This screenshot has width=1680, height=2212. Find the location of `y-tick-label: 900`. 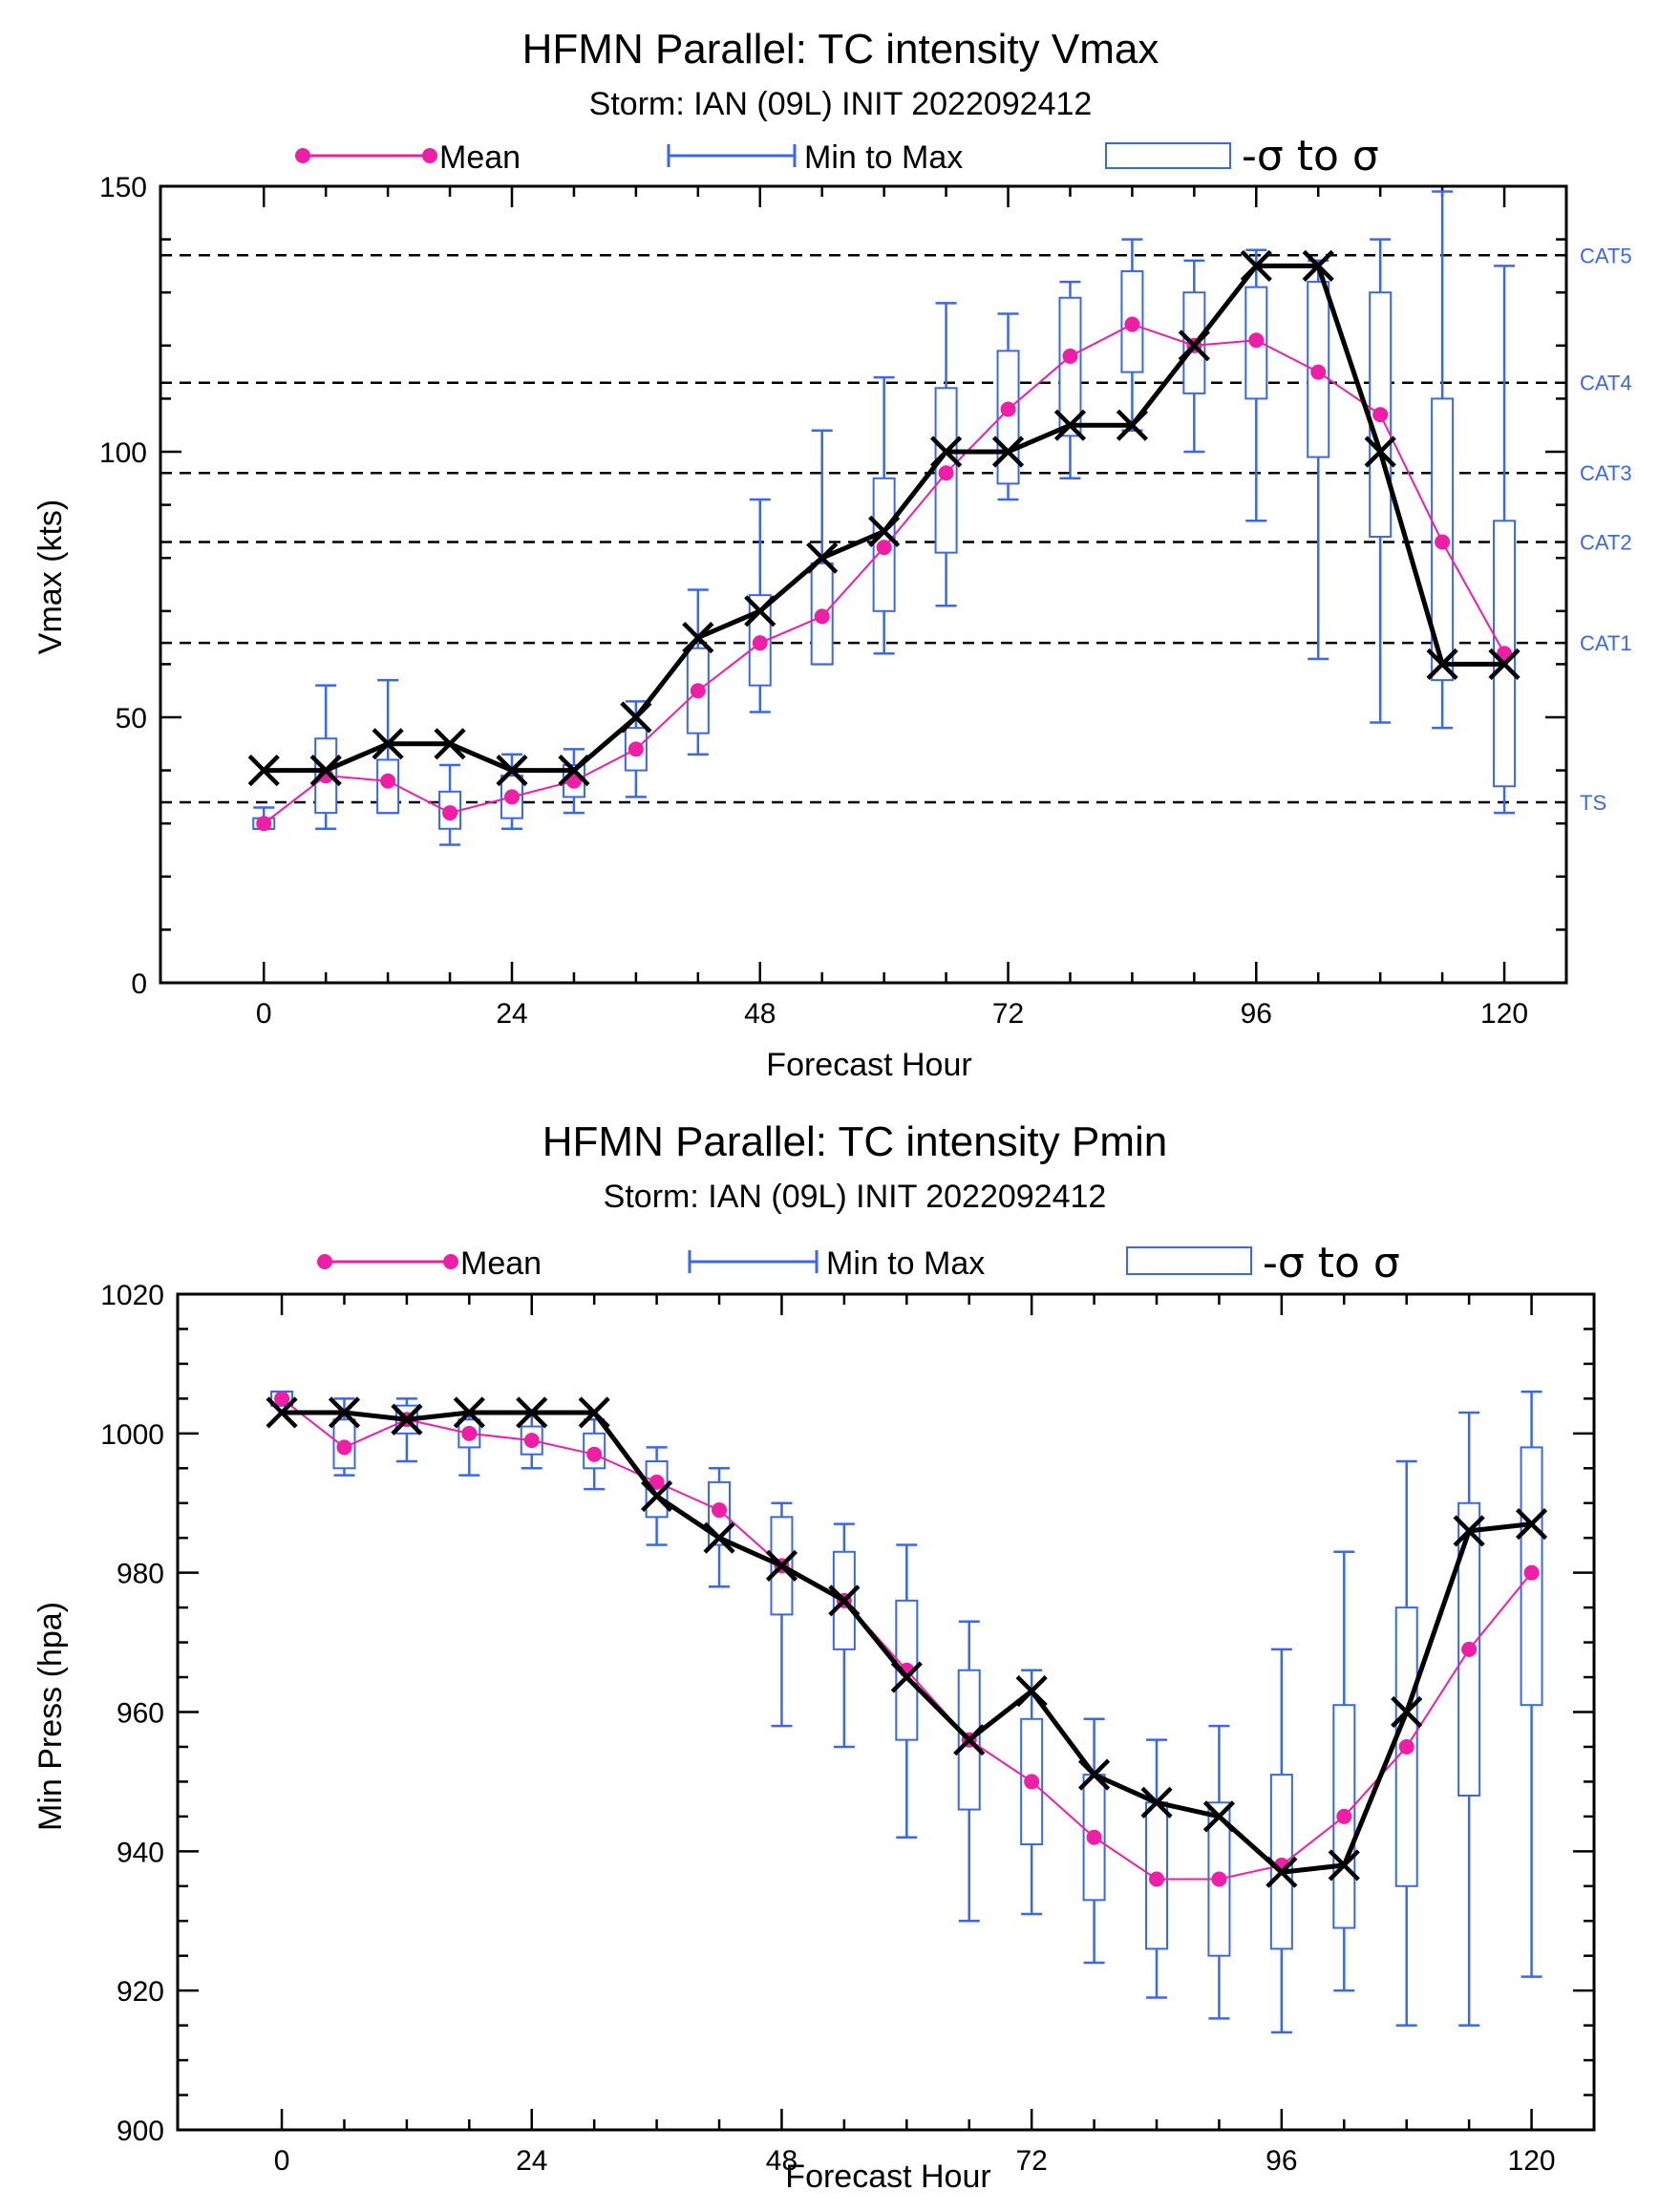

y-tick-label: 900 is located at coordinates (140, 2131).